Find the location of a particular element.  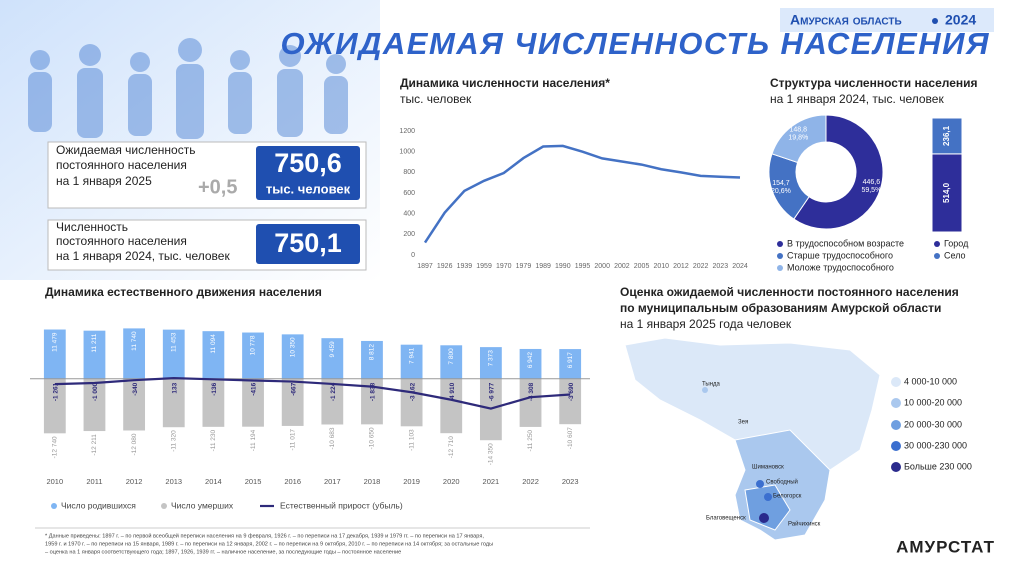

y-tick-label: 0 is located at coordinates (413, 255).